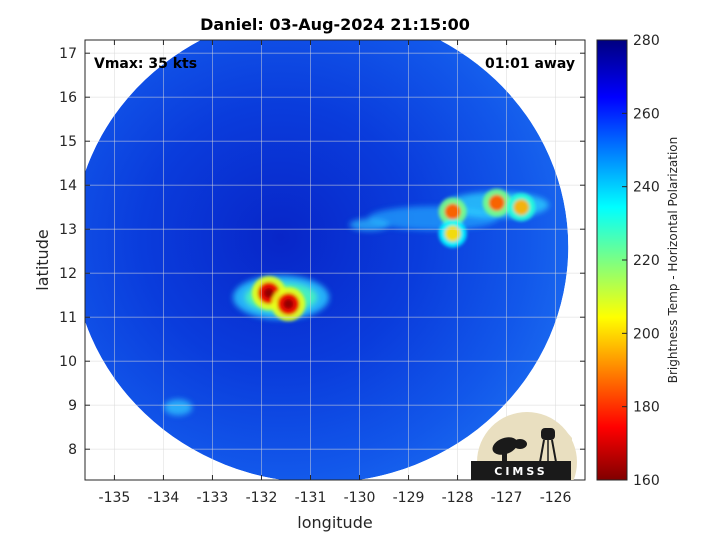 The height and width of the screenshot is (540, 720). Describe the element at coordinates (68, 54) in the screenshot. I see `y-tick-label: 17` at that location.